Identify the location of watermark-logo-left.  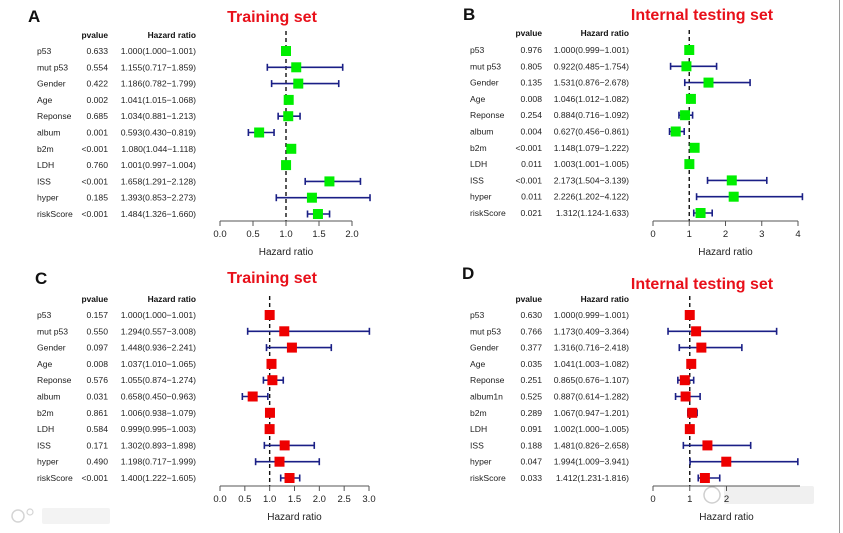
(60, 516).